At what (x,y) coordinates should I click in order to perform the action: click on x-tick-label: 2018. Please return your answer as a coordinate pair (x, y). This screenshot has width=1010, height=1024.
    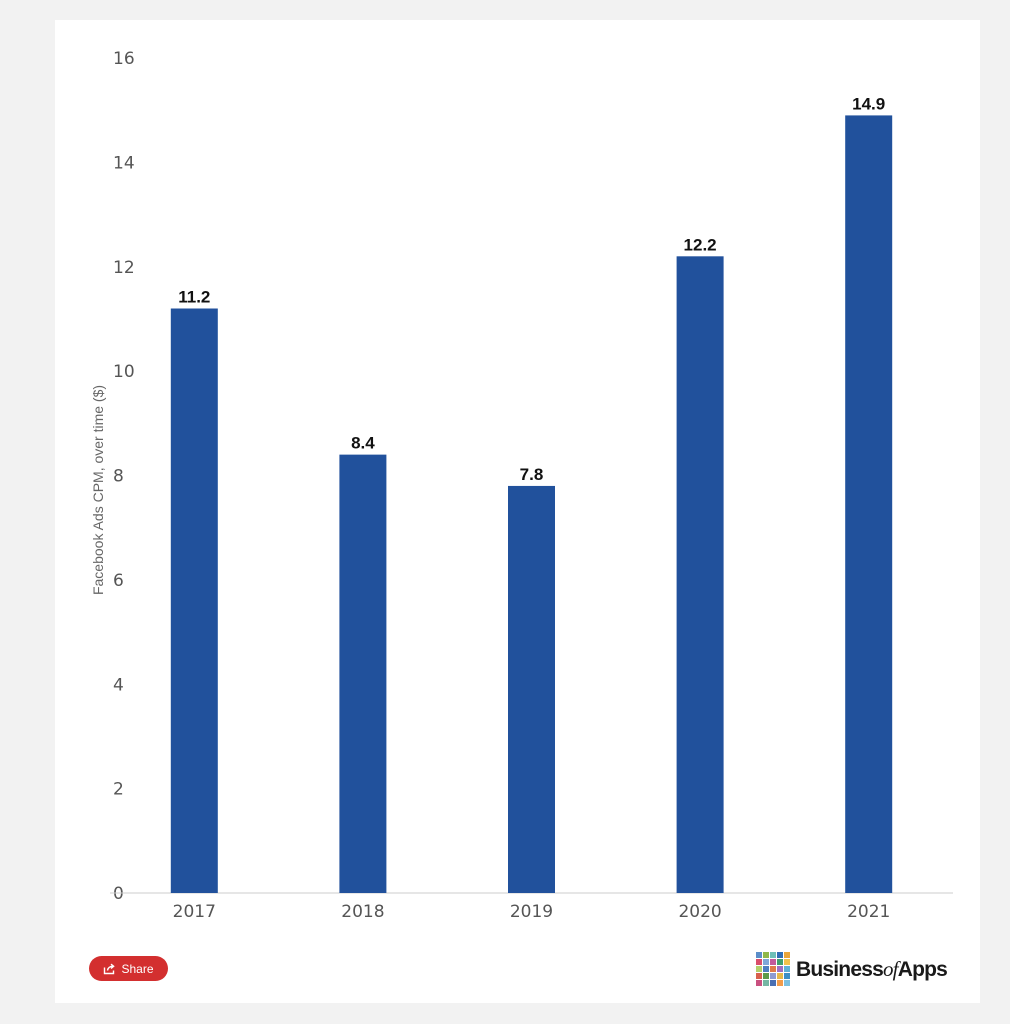
    Looking at the image, I should click on (362, 912).